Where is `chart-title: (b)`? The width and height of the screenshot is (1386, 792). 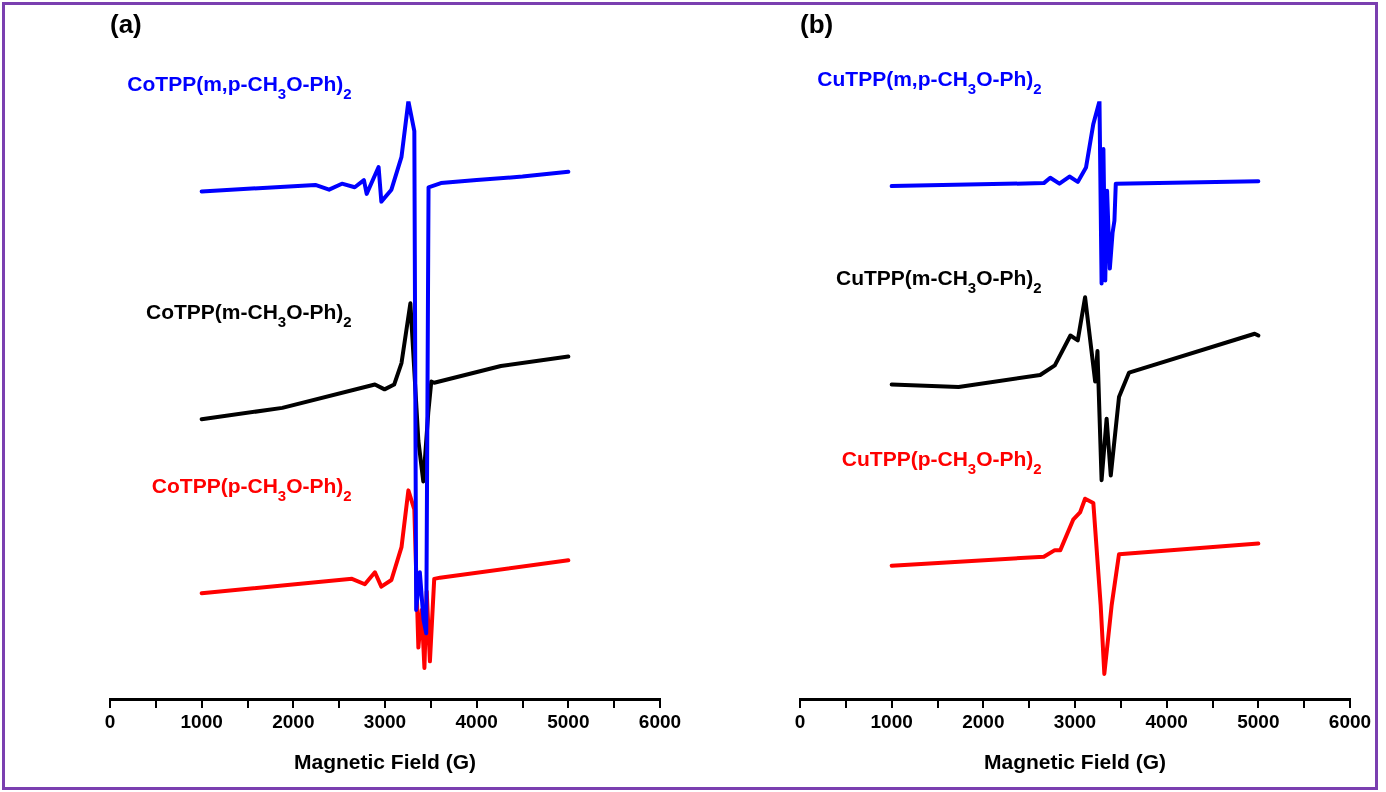 chart-title: (b) is located at coordinates (817, 23).